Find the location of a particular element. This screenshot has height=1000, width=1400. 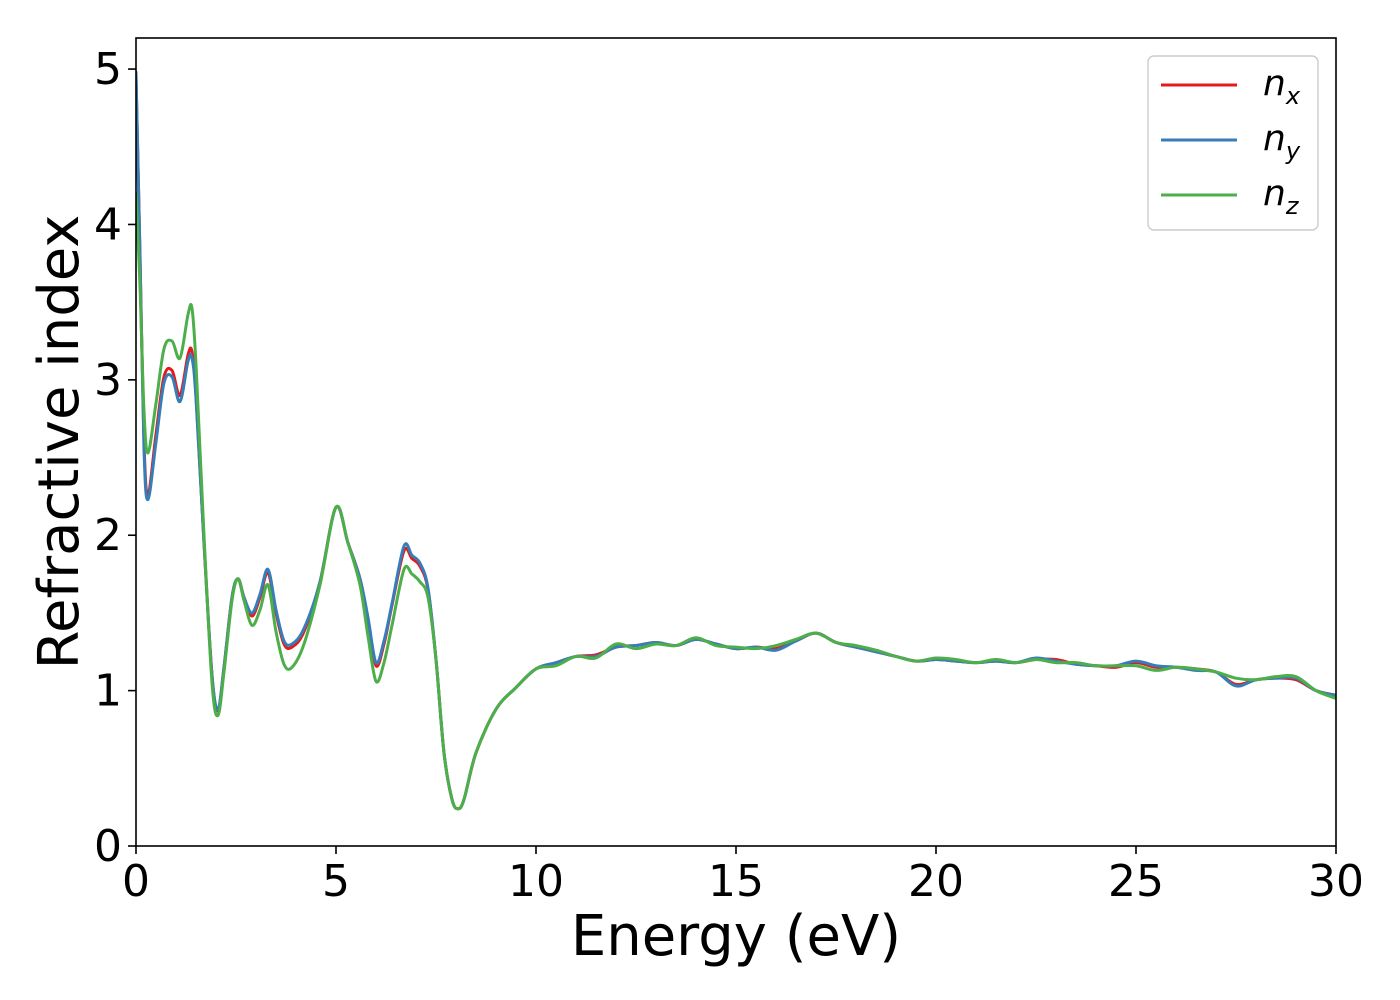

legend: nx ny nz is located at coordinates (1233, 143).